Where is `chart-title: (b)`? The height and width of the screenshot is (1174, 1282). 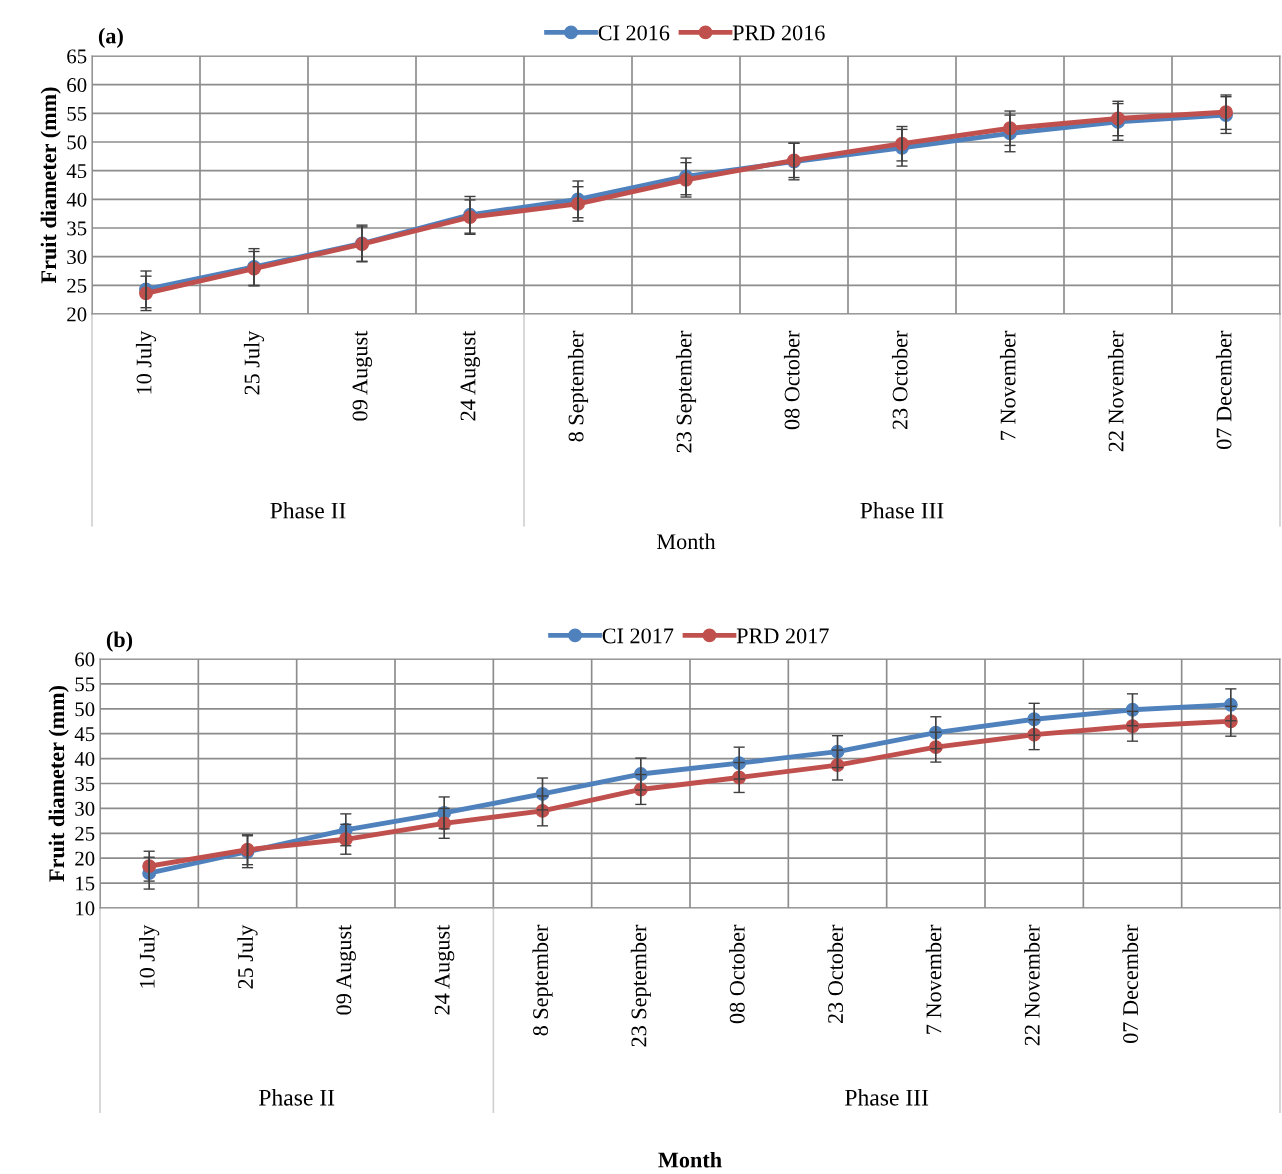 chart-title: (b) is located at coordinates (119, 641).